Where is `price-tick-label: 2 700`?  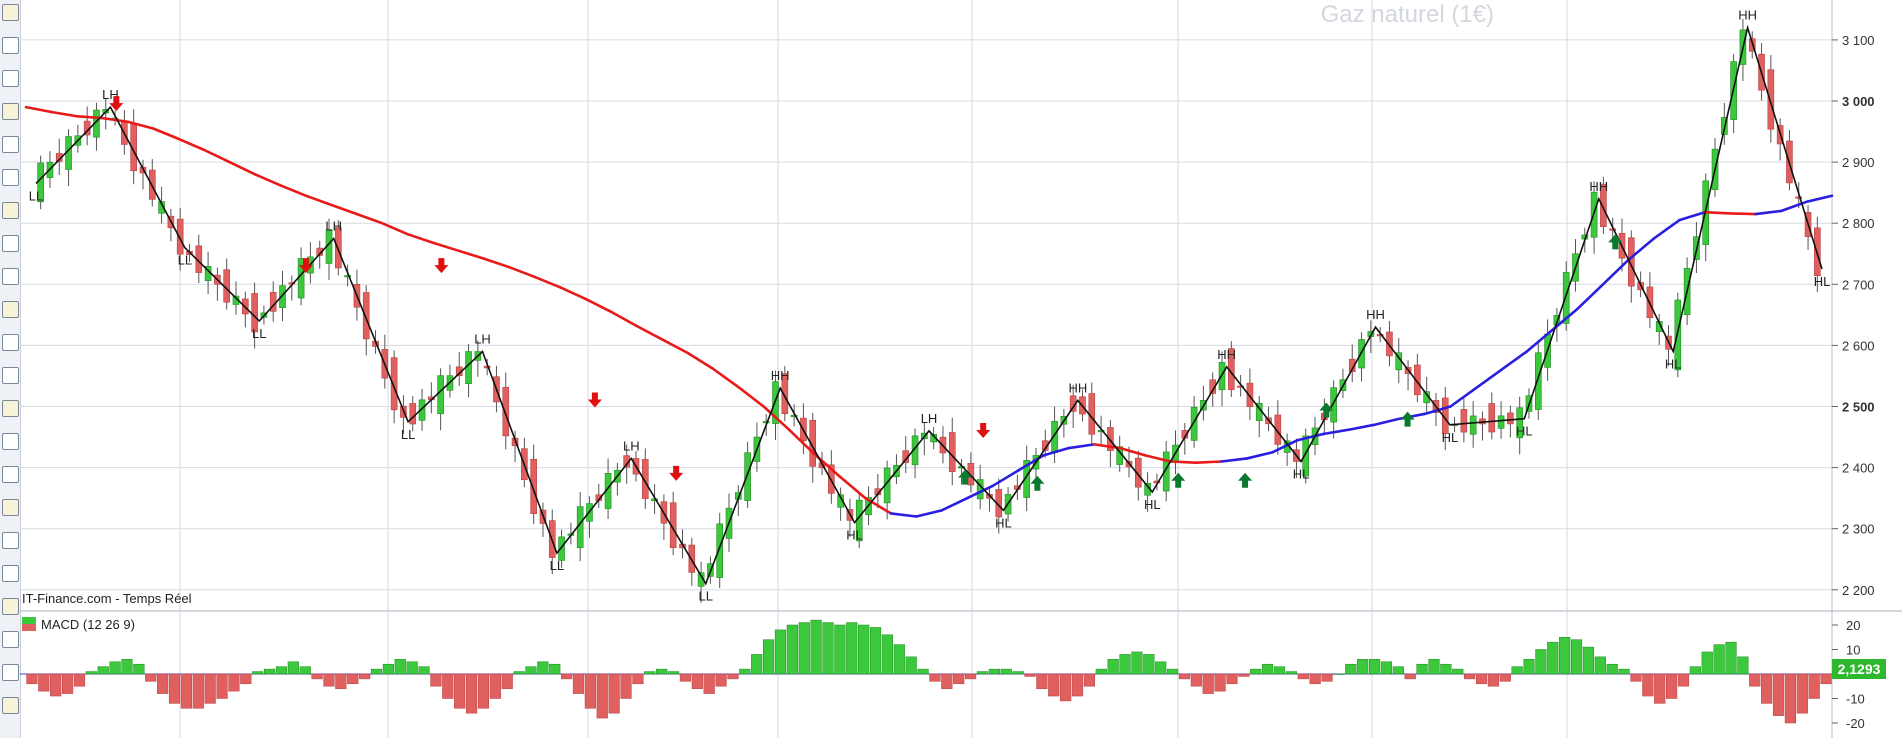 price-tick-label: 2 700 is located at coordinates (1858, 284).